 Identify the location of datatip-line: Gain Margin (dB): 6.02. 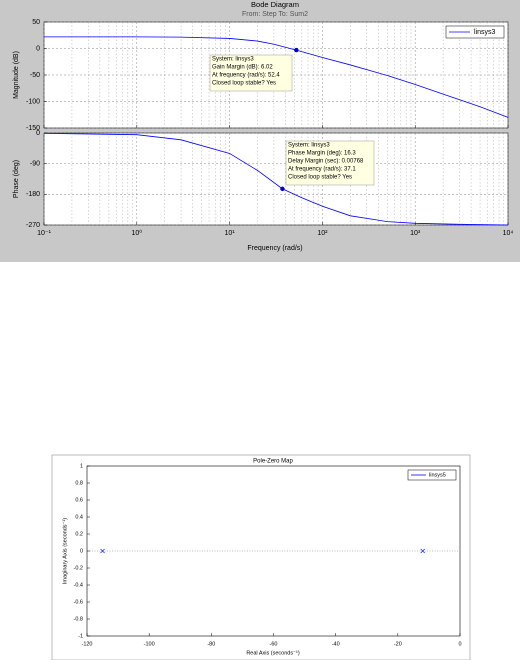
(242, 68).